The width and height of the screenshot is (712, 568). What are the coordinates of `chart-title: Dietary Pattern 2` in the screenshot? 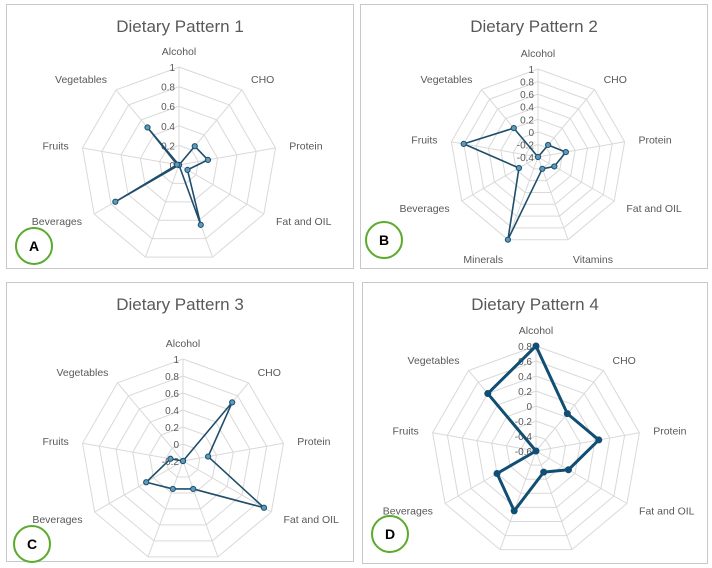 It's located at (534, 26).